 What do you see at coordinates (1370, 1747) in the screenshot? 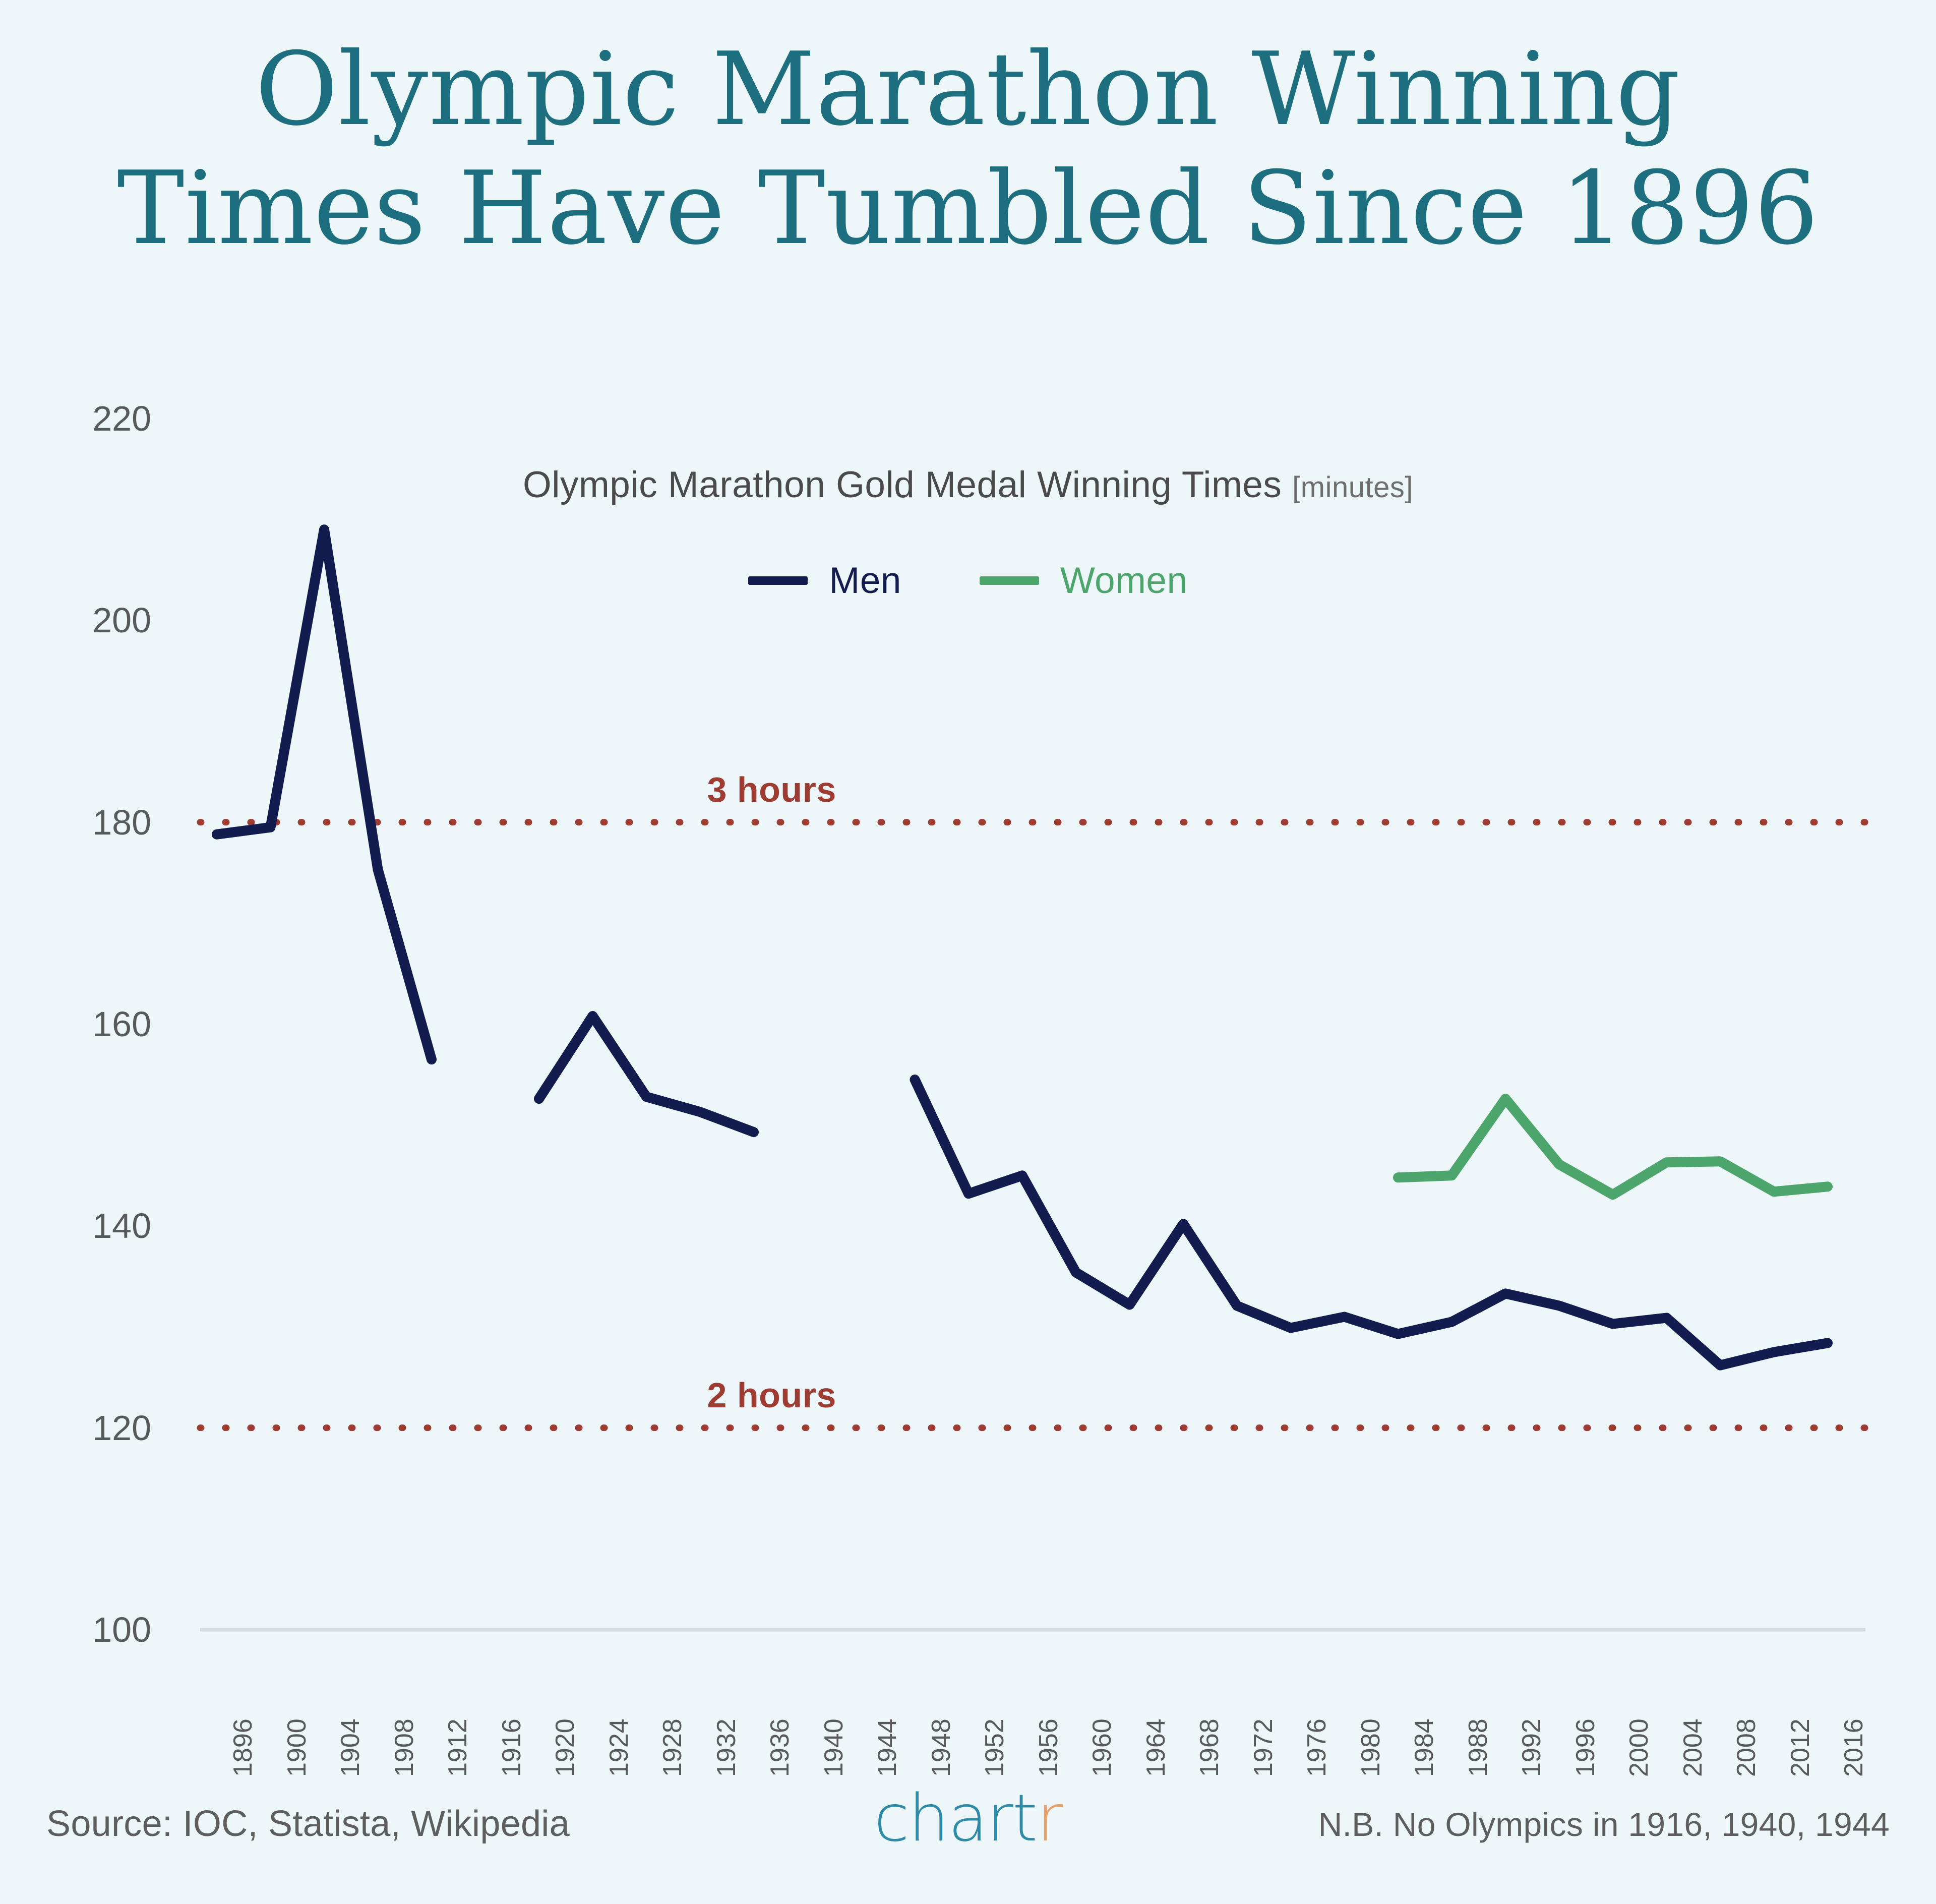
I see `x-axis-tick-label: 1980` at bounding box center [1370, 1747].